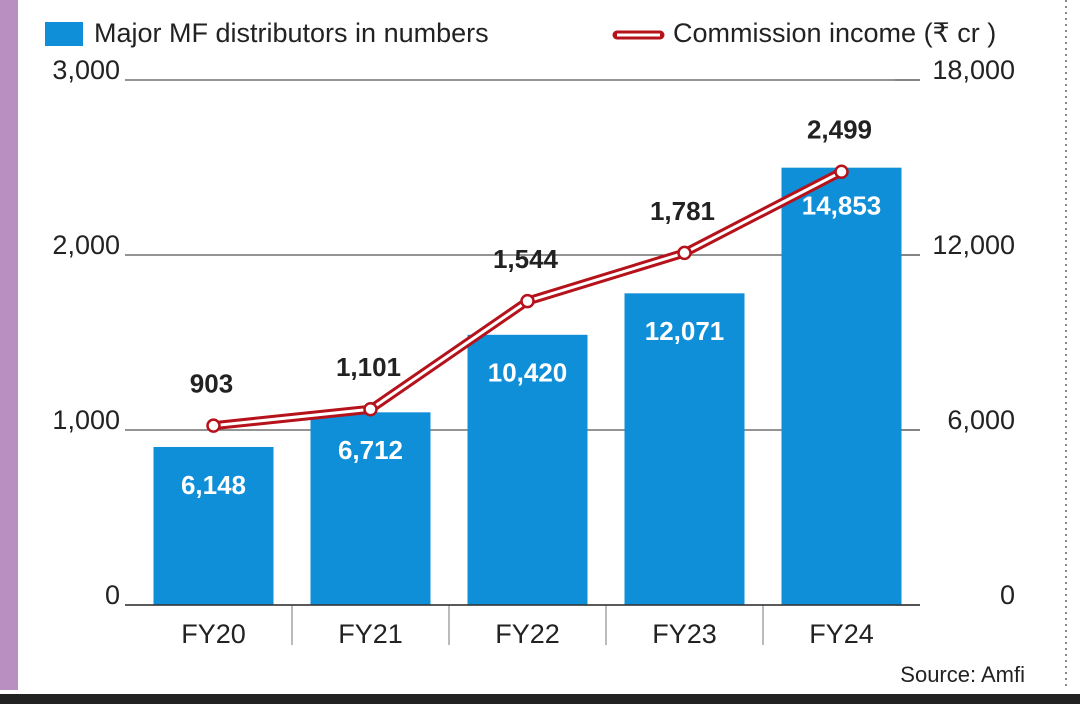 The width and height of the screenshot is (1080, 712). Describe the element at coordinates (684, 634) in the screenshot. I see `x-tick-label: FY23` at that location.